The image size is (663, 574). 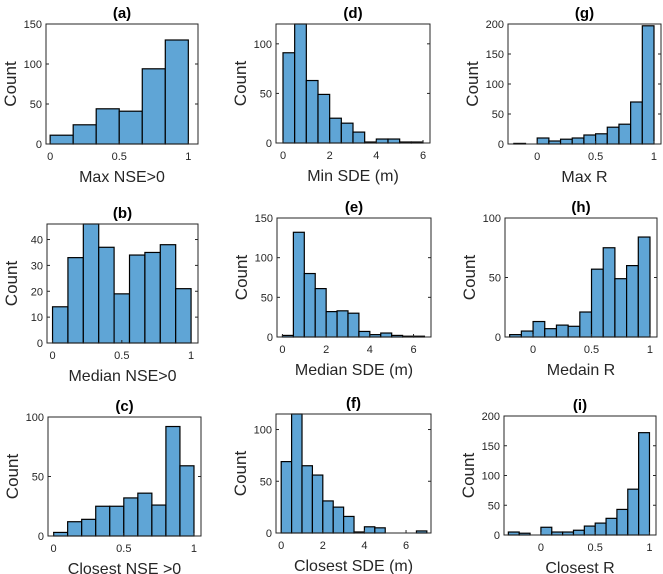 What do you see at coordinates (562, 95) in the screenshot?
I see `panel-g: 0 50 100 150 200 0 0.5 1 (g) Max R Count` at bounding box center [562, 95].